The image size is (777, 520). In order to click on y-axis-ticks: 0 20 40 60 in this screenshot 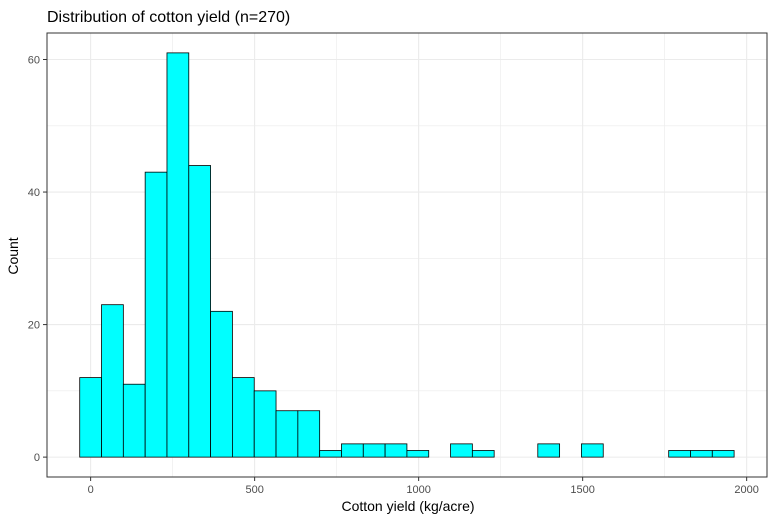, I will do `click(37, 259)`.